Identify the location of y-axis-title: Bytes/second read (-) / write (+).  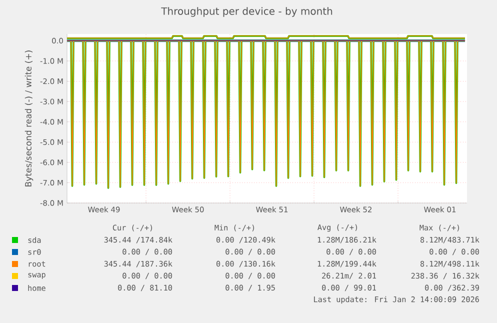
(29, 118).